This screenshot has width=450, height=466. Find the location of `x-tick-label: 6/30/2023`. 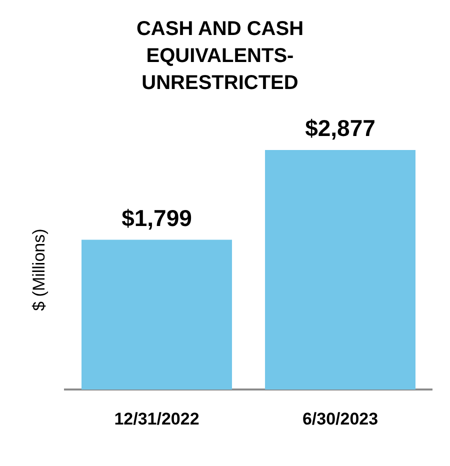

x-tick-label: 6/30/2023 is located at coordinates (340, 418).